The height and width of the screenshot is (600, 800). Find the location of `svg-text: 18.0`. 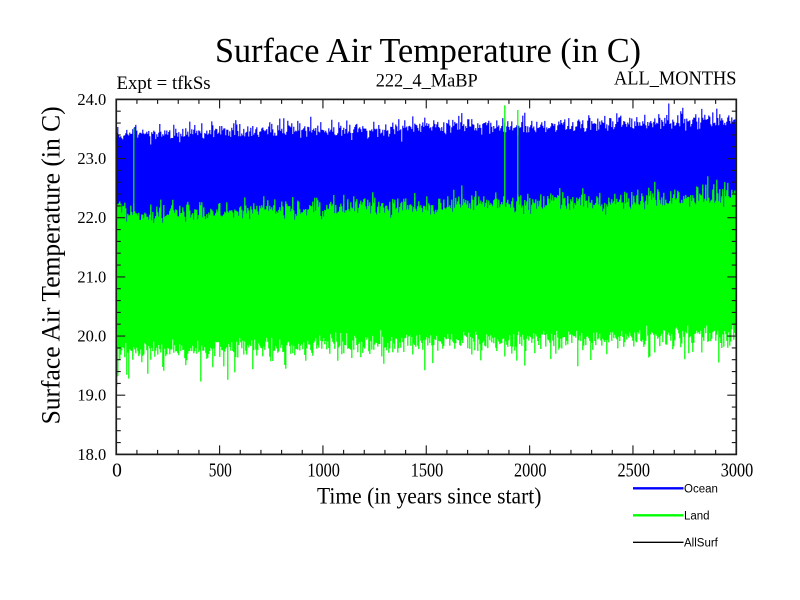

svg-text: 18.0 is located at coordinates (91, 454).